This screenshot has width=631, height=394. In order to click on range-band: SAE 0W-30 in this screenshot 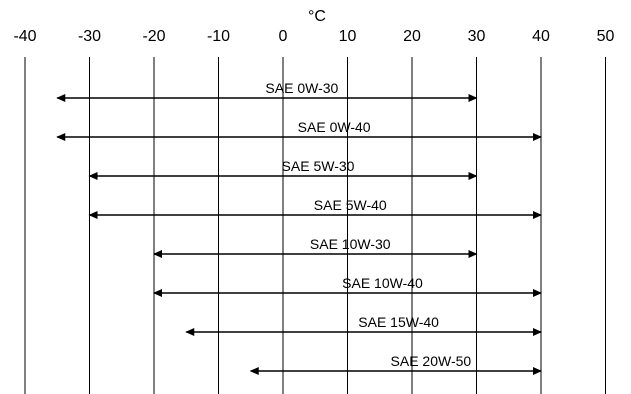, I will do `click(267, 91)`.